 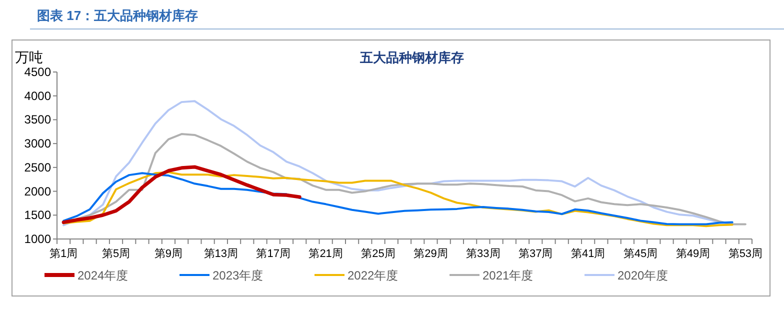 What do you see at coordinates (693, 254) in the screenshot?
I see `x-tick-label: 第49周` at bounding box center [693, 254].